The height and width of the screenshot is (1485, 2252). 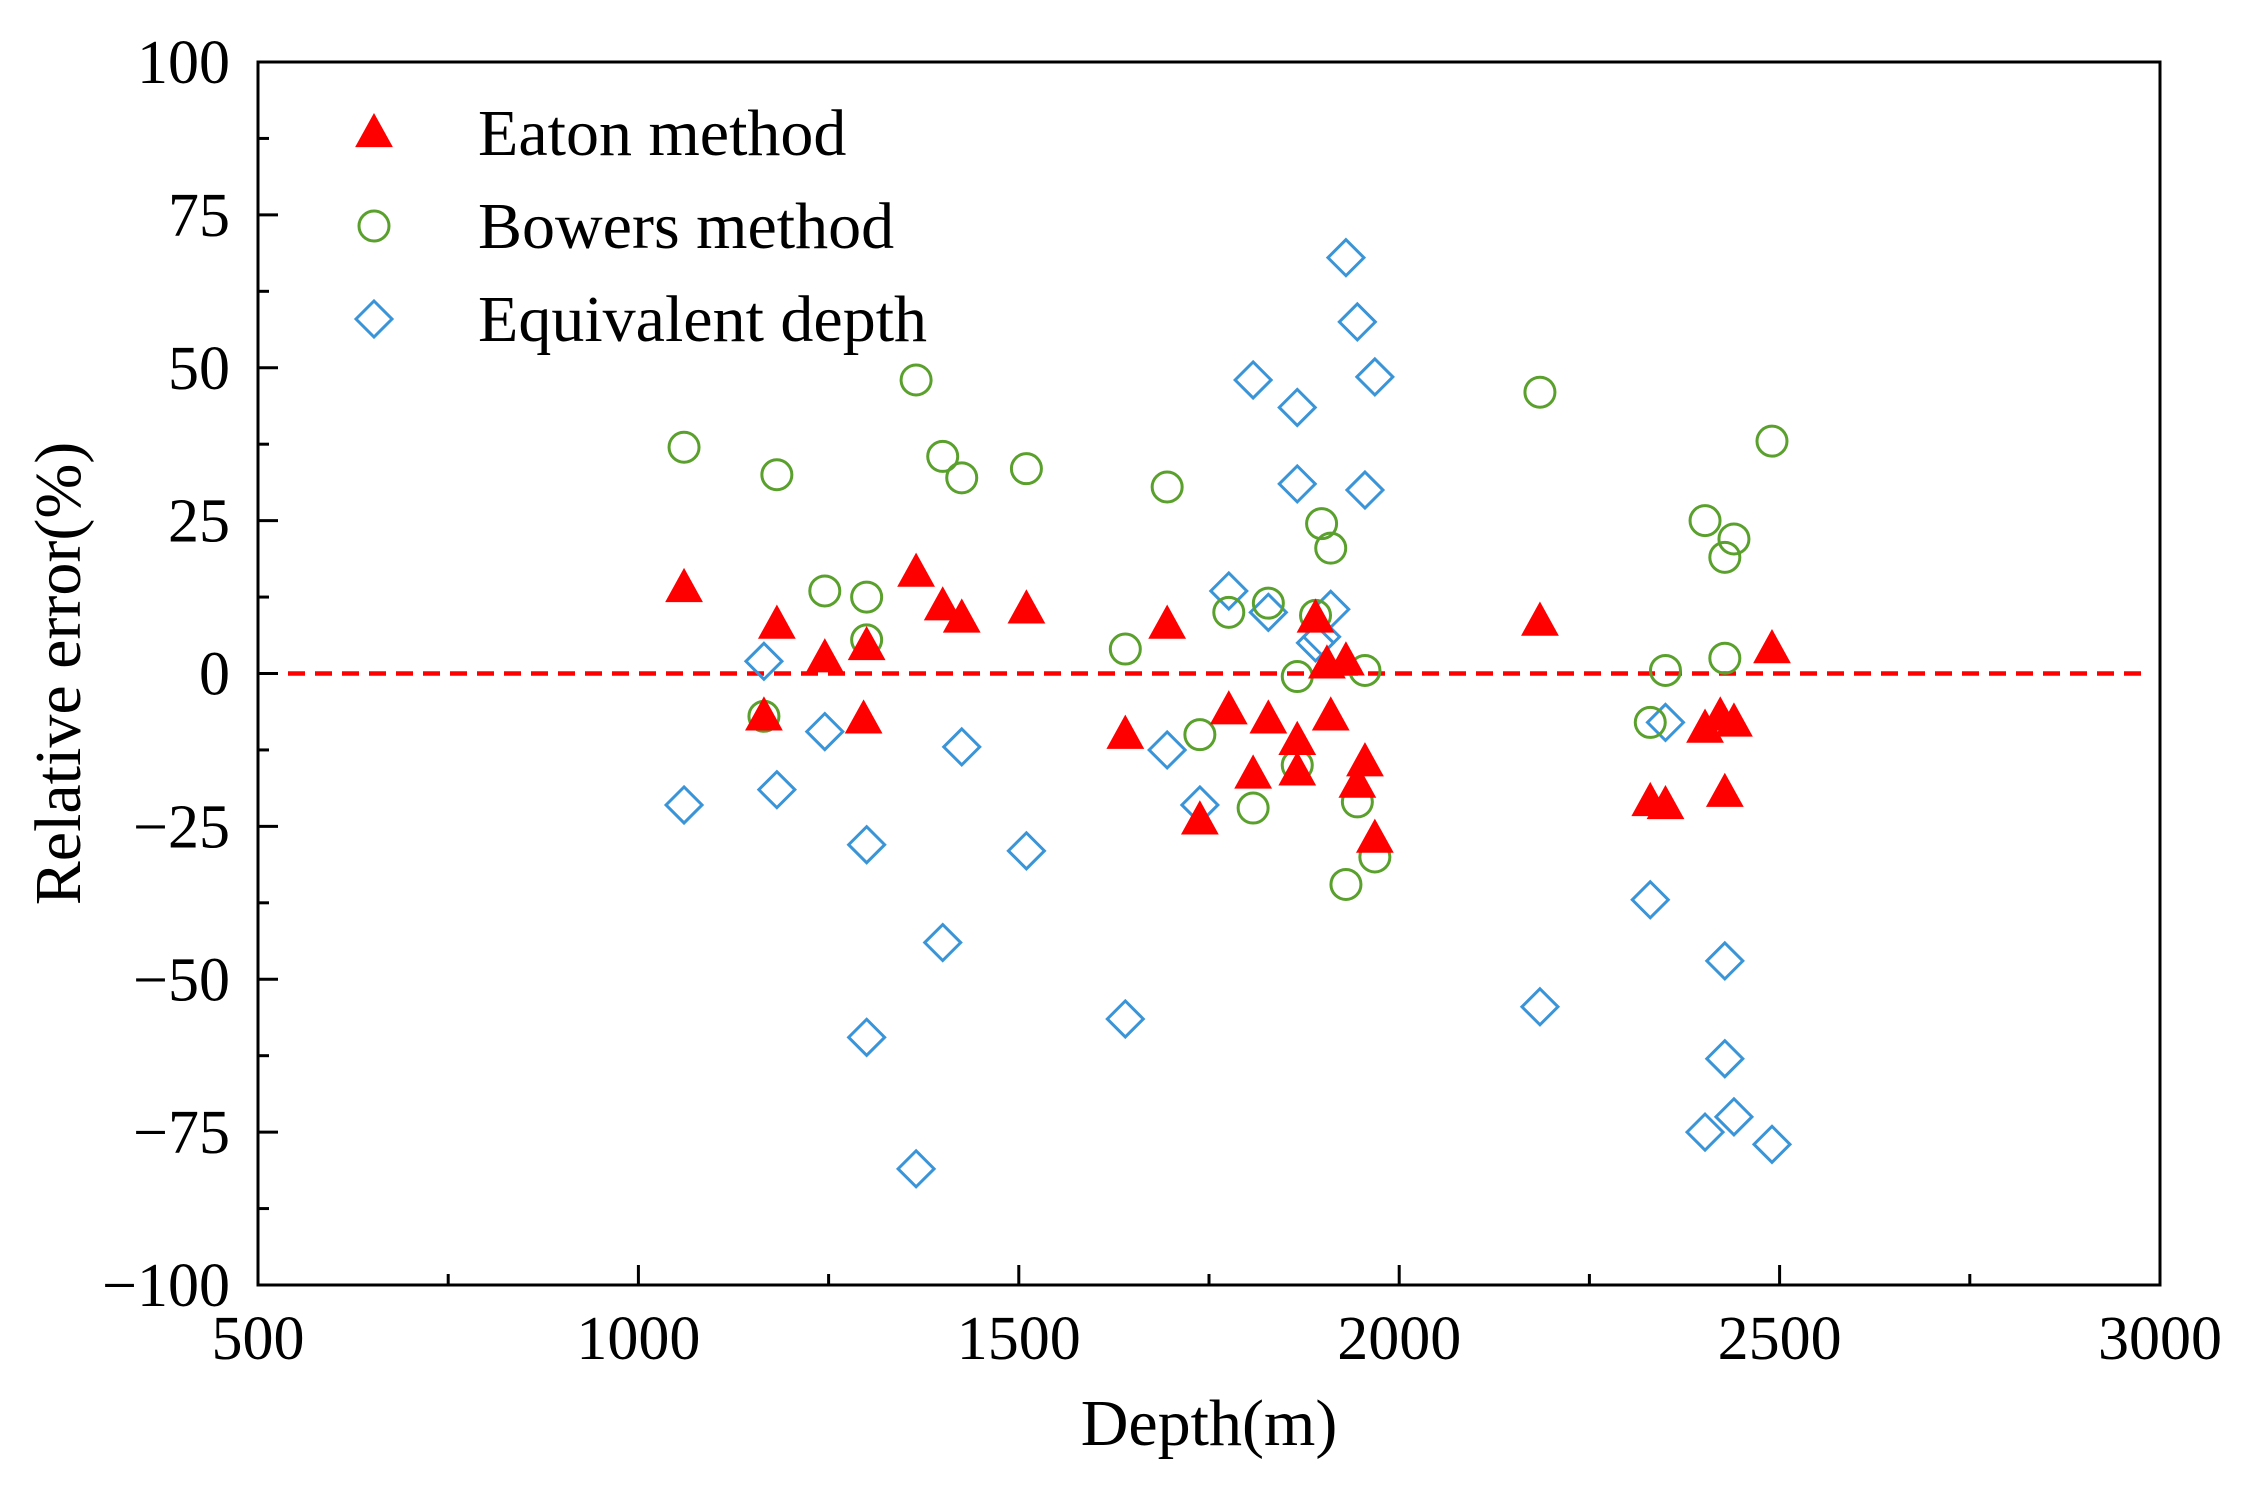 What do you see at coordinates (181, 827) in the screenshot?
I see `y-tick-label: −25` at bounding box center [181, 827].